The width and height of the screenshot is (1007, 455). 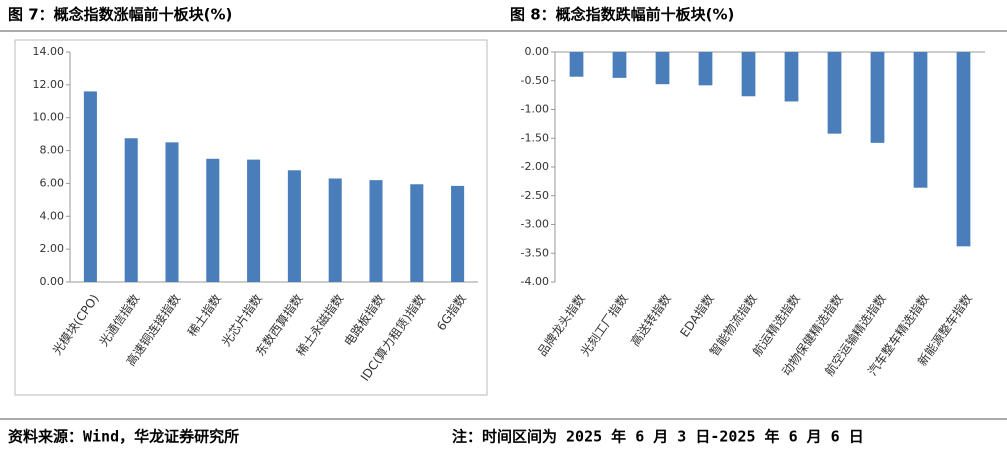 What do you see at coordinates (204, 315) in the screenshot?
I see `x-tick-label: 稀土指数` at bounding box center [204, 315].